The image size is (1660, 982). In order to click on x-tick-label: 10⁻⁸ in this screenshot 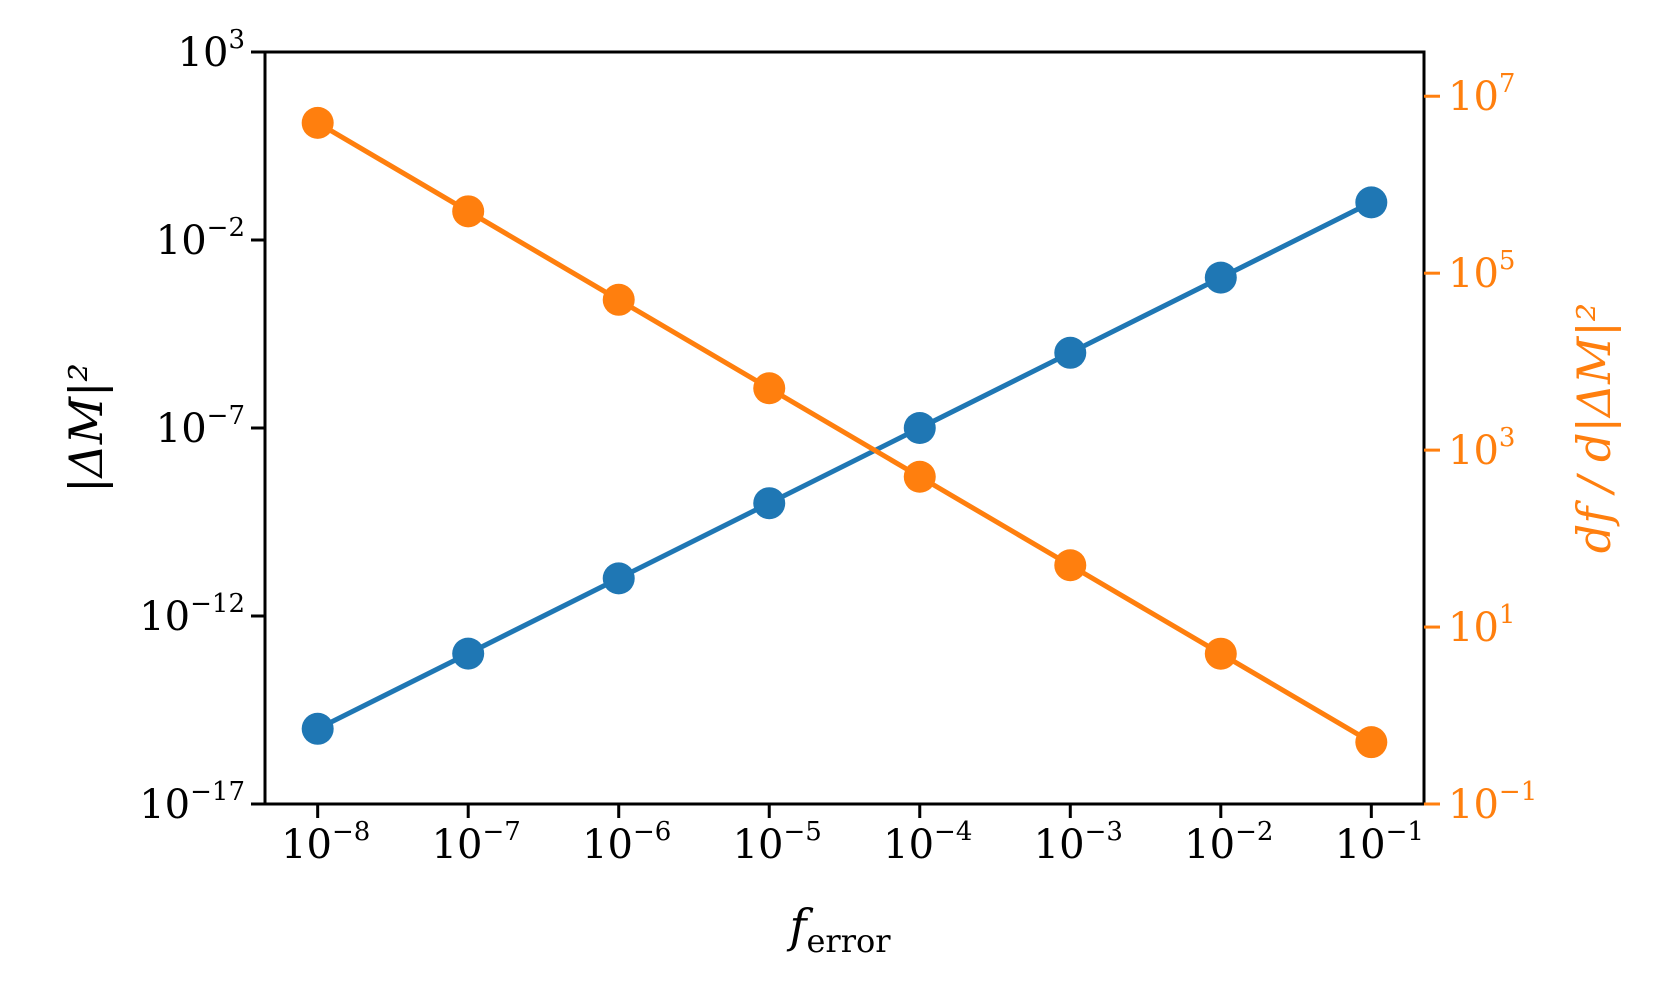, I will do `click(325, 842)`.